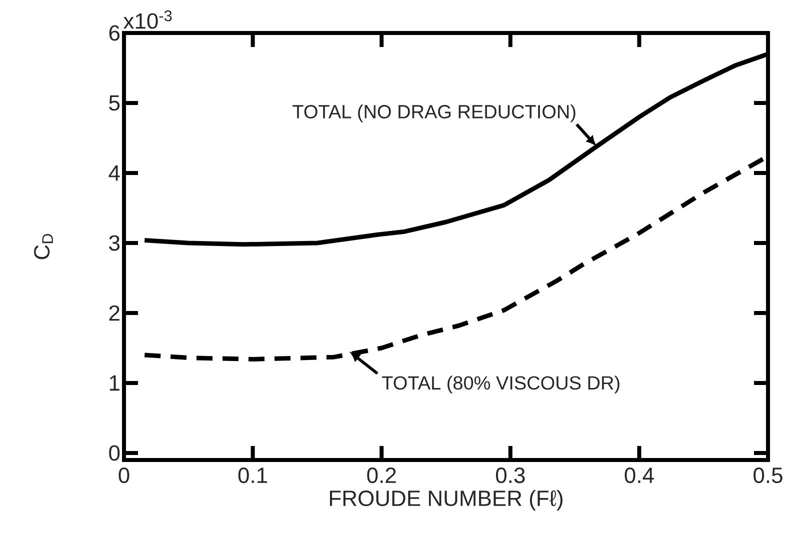  I want to click on y-tick-label: 5, so click(114, 103).